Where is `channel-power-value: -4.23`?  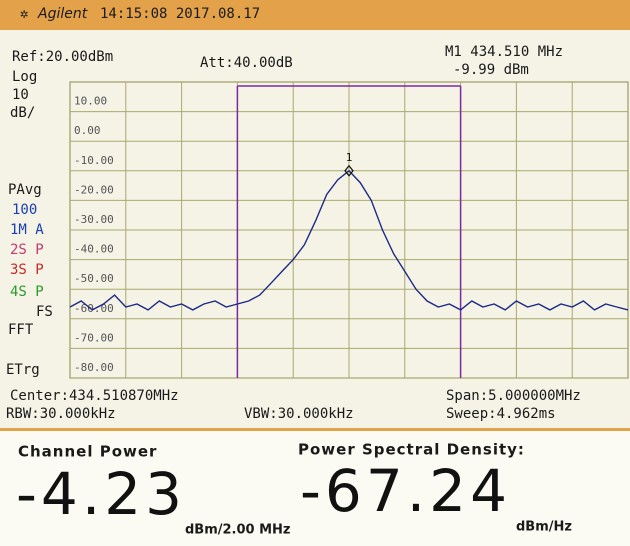 channel-power-value: -4.23 is located at coordinates (101, 494).